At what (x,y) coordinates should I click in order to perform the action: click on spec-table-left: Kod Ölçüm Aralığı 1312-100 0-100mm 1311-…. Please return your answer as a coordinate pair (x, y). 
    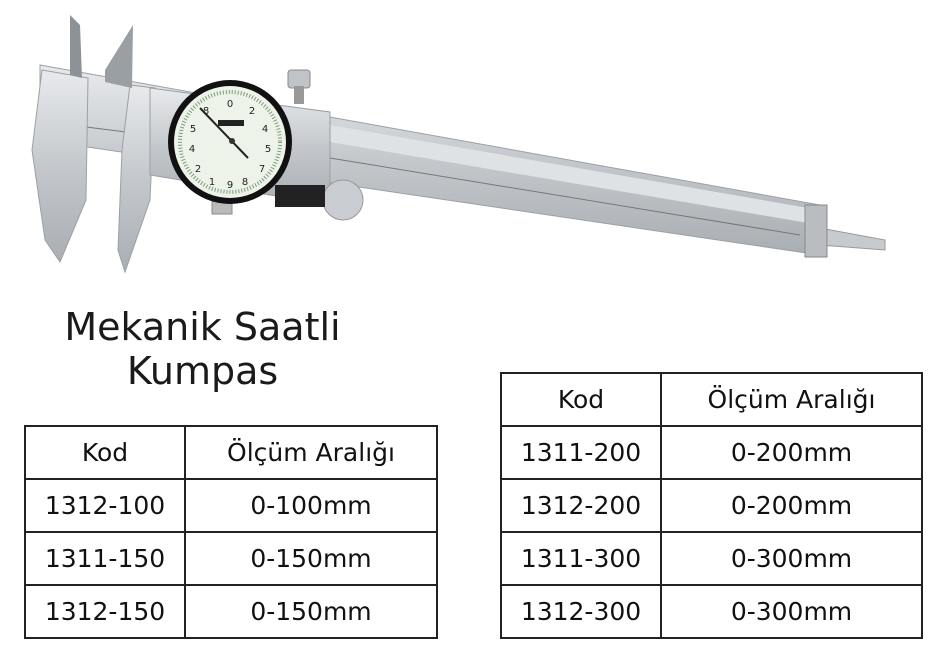
    Looking at the image, I should click on (231, 532).